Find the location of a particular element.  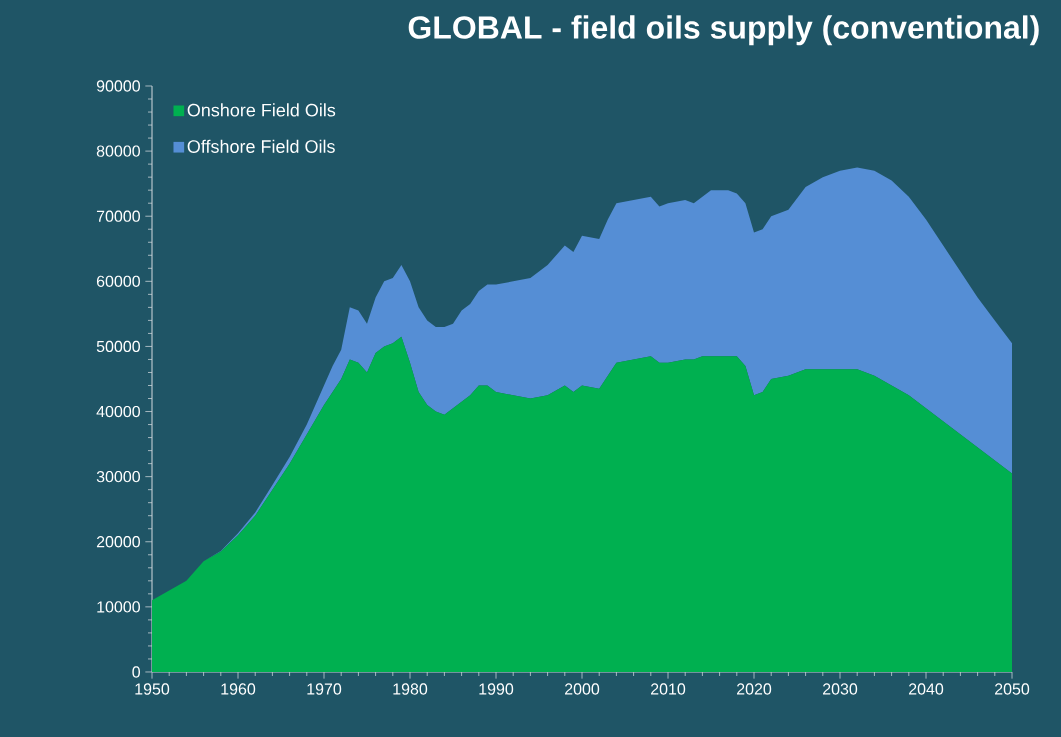

x-tick-label: 1970 is located at coordinates (324, 689).